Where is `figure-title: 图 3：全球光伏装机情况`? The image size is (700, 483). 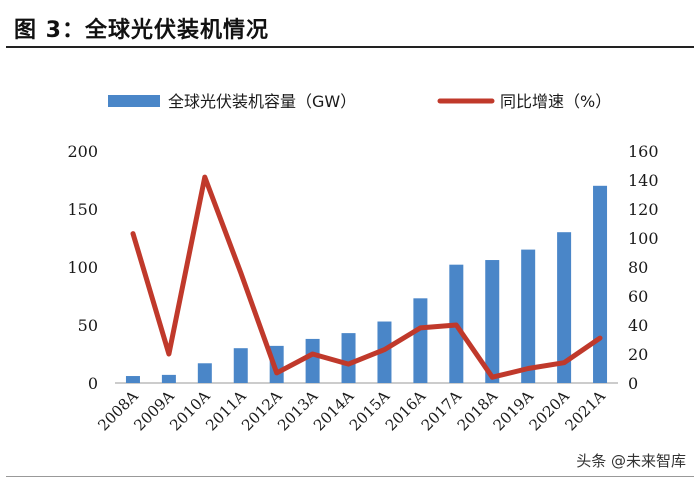
figure-title: 图 3：全球光伏装机情况 is located at coordinates (141, 30).